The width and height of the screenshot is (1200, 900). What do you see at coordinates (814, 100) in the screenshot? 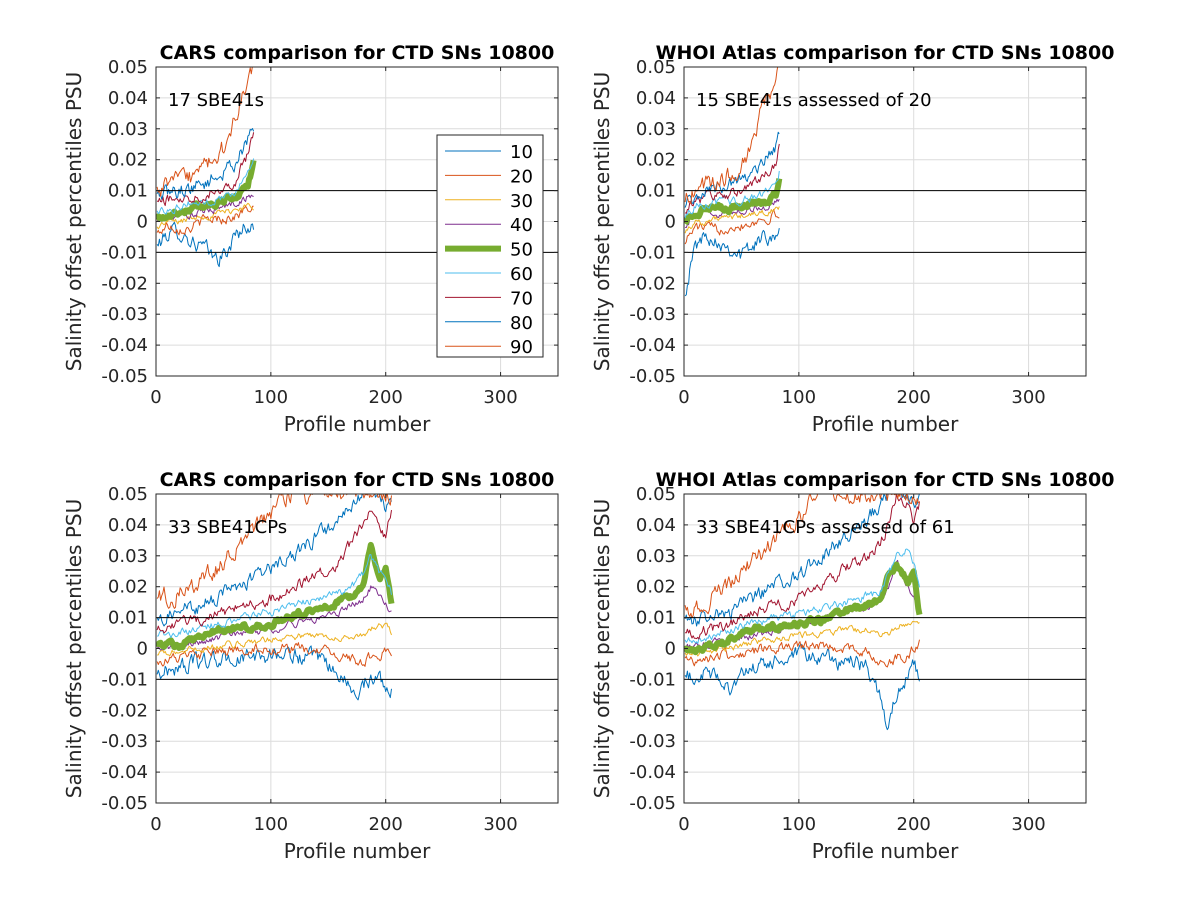
I see `annotation-text: 15 SBE41s assessed of 20` at bounding box center [814, 100].